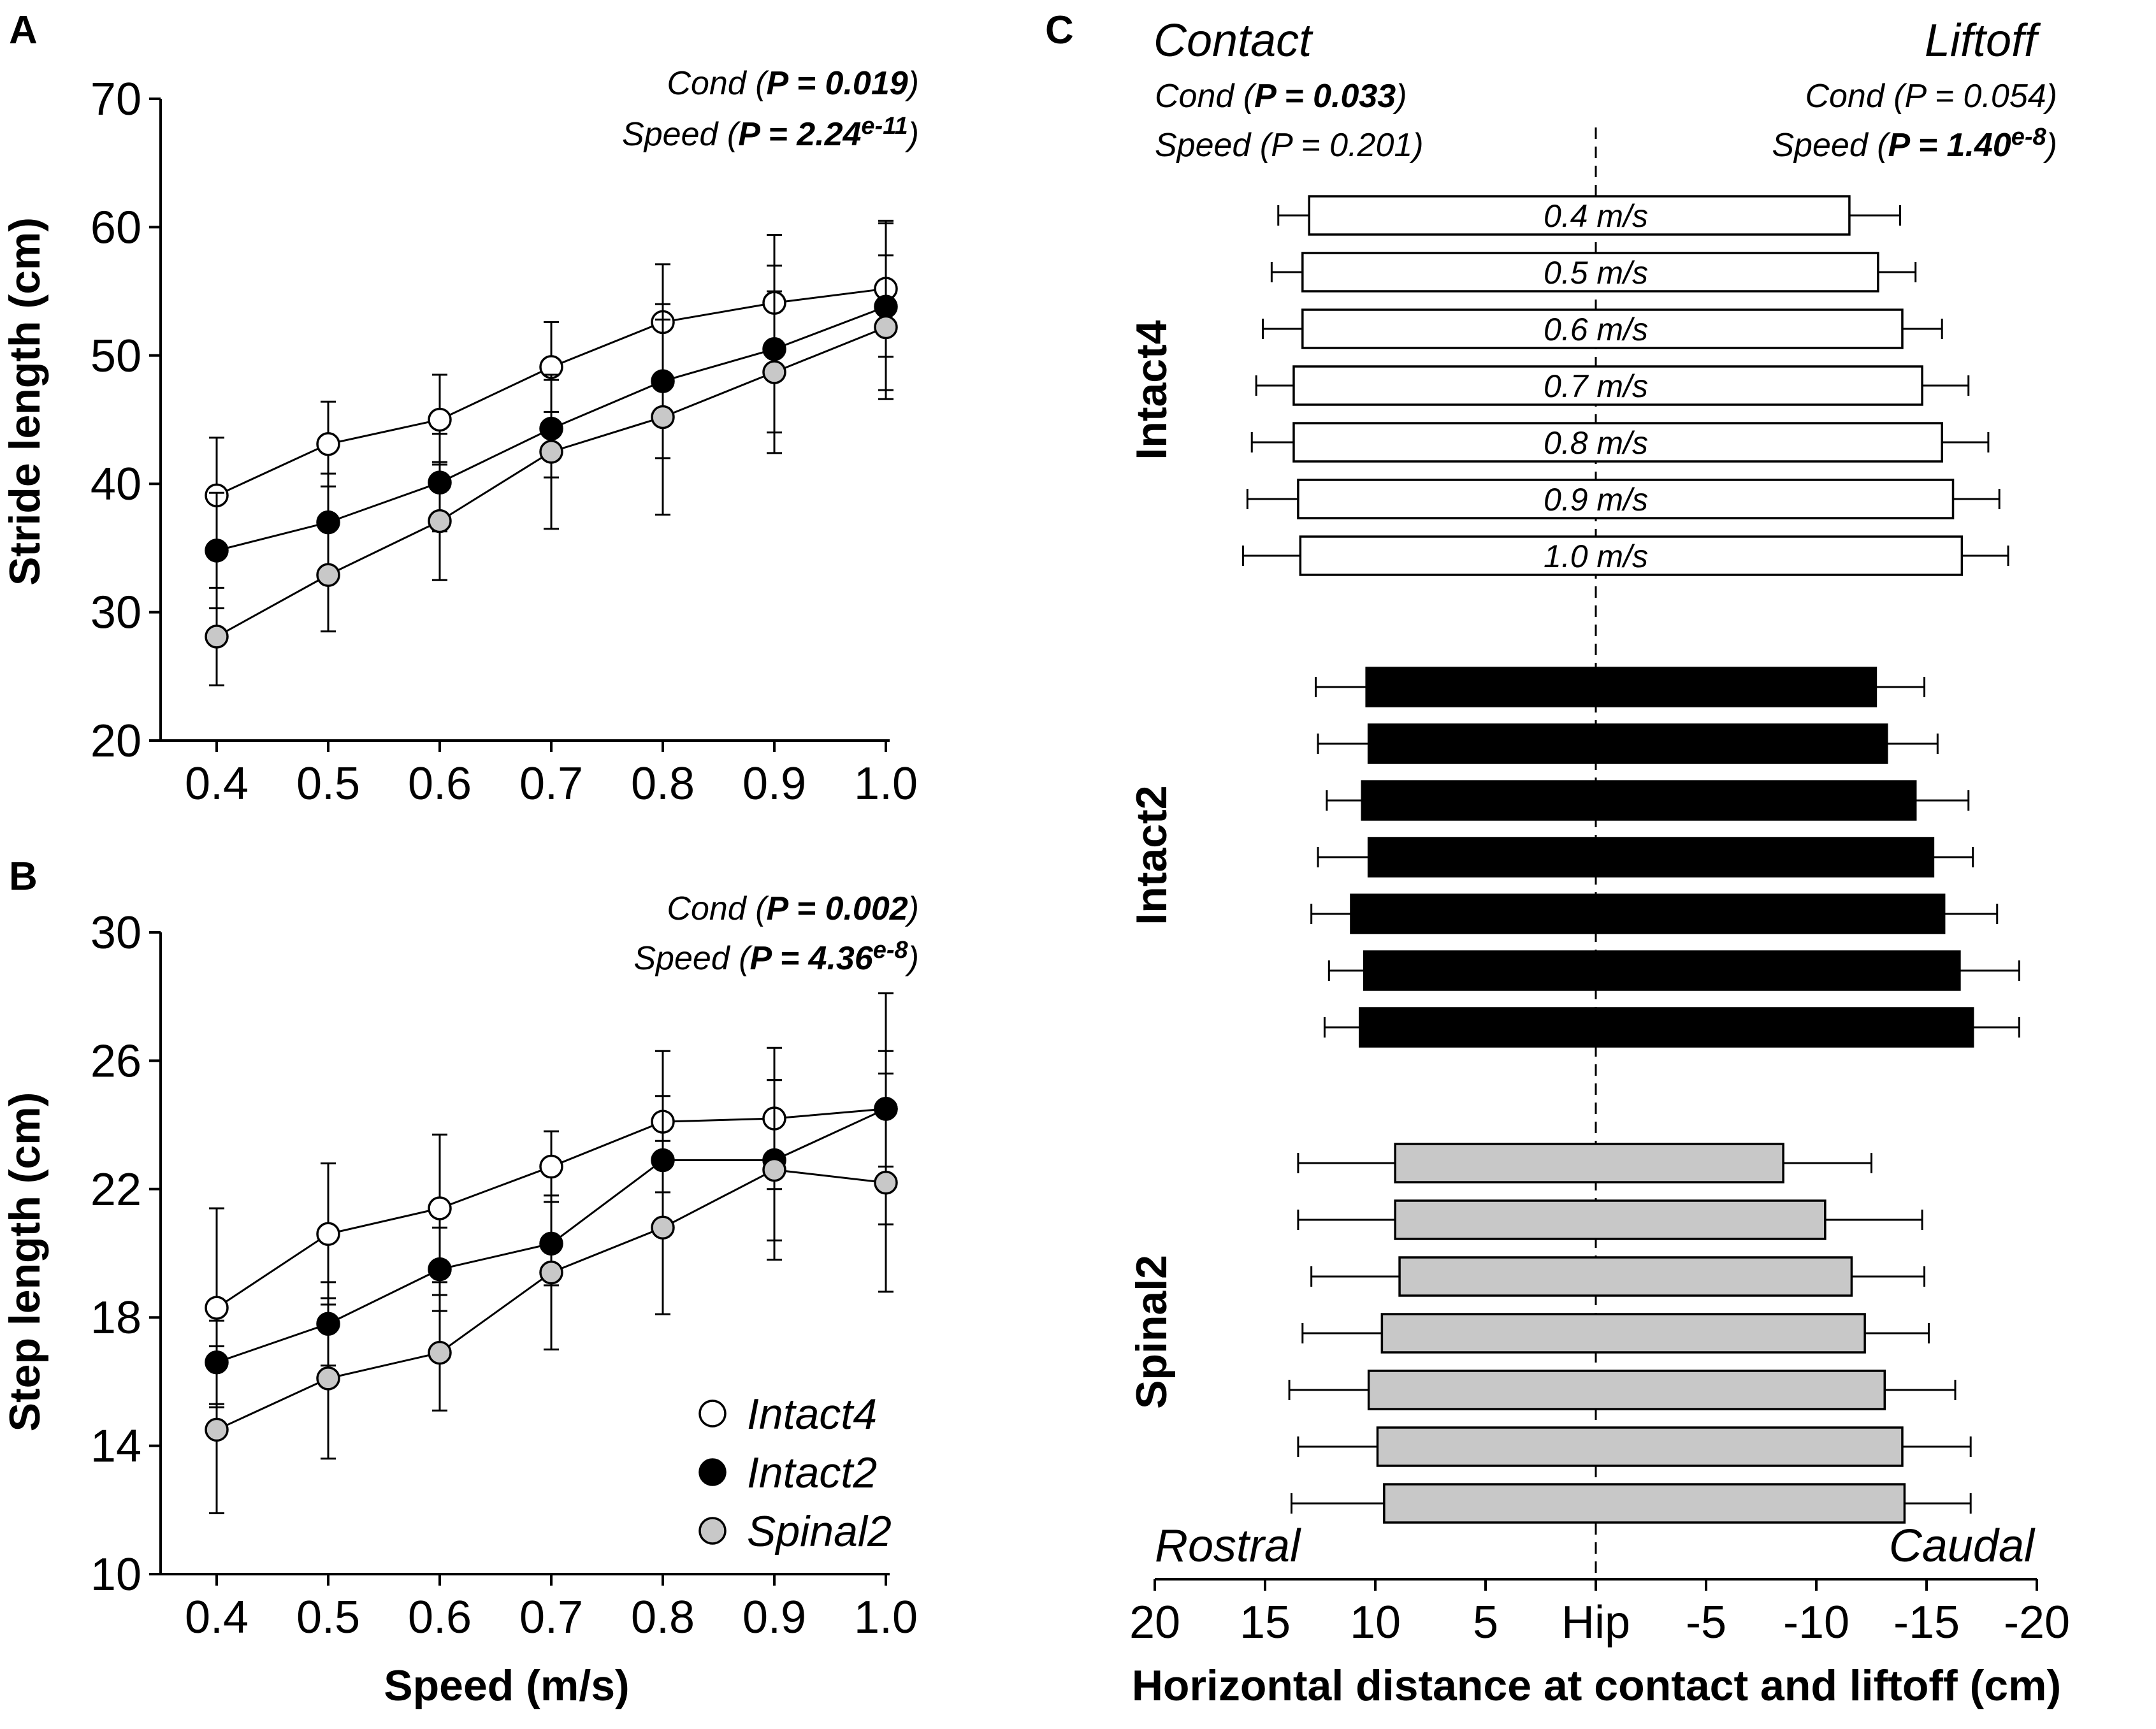  Describe the element at coordinates (1914, 144) in the screenshot. I see `stat-speed-liftoff: Speed (P = 1.40e-8)` at that location.